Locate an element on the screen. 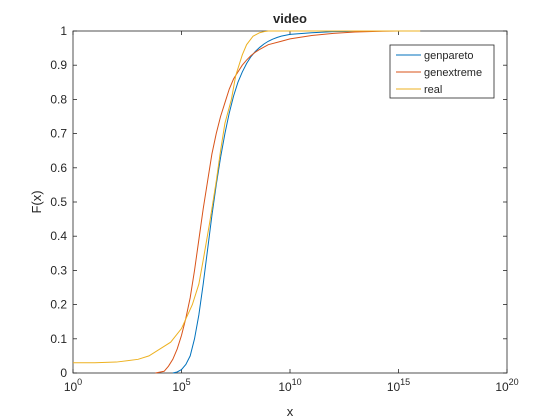 The image size is (560, 420). x-tick-label: 10⁰ is located at coordinates (73, 385).